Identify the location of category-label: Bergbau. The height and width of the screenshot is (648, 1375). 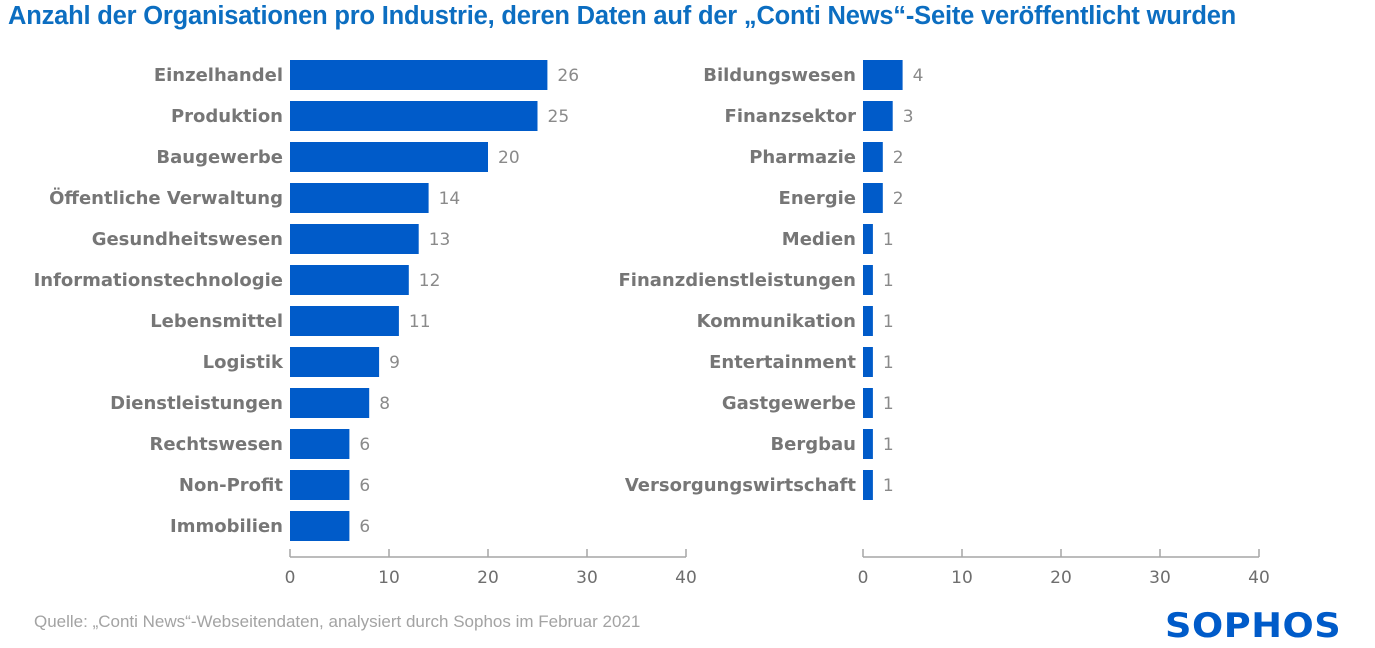
(813, 444).